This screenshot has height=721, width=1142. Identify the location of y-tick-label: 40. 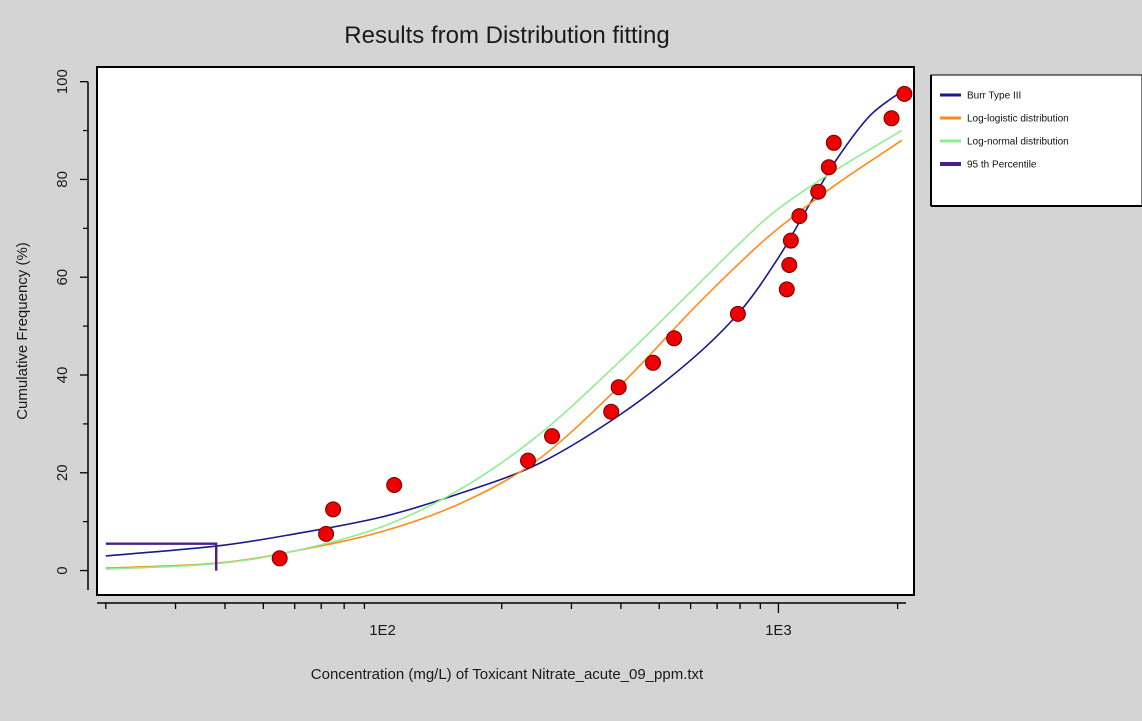
(62, 375).